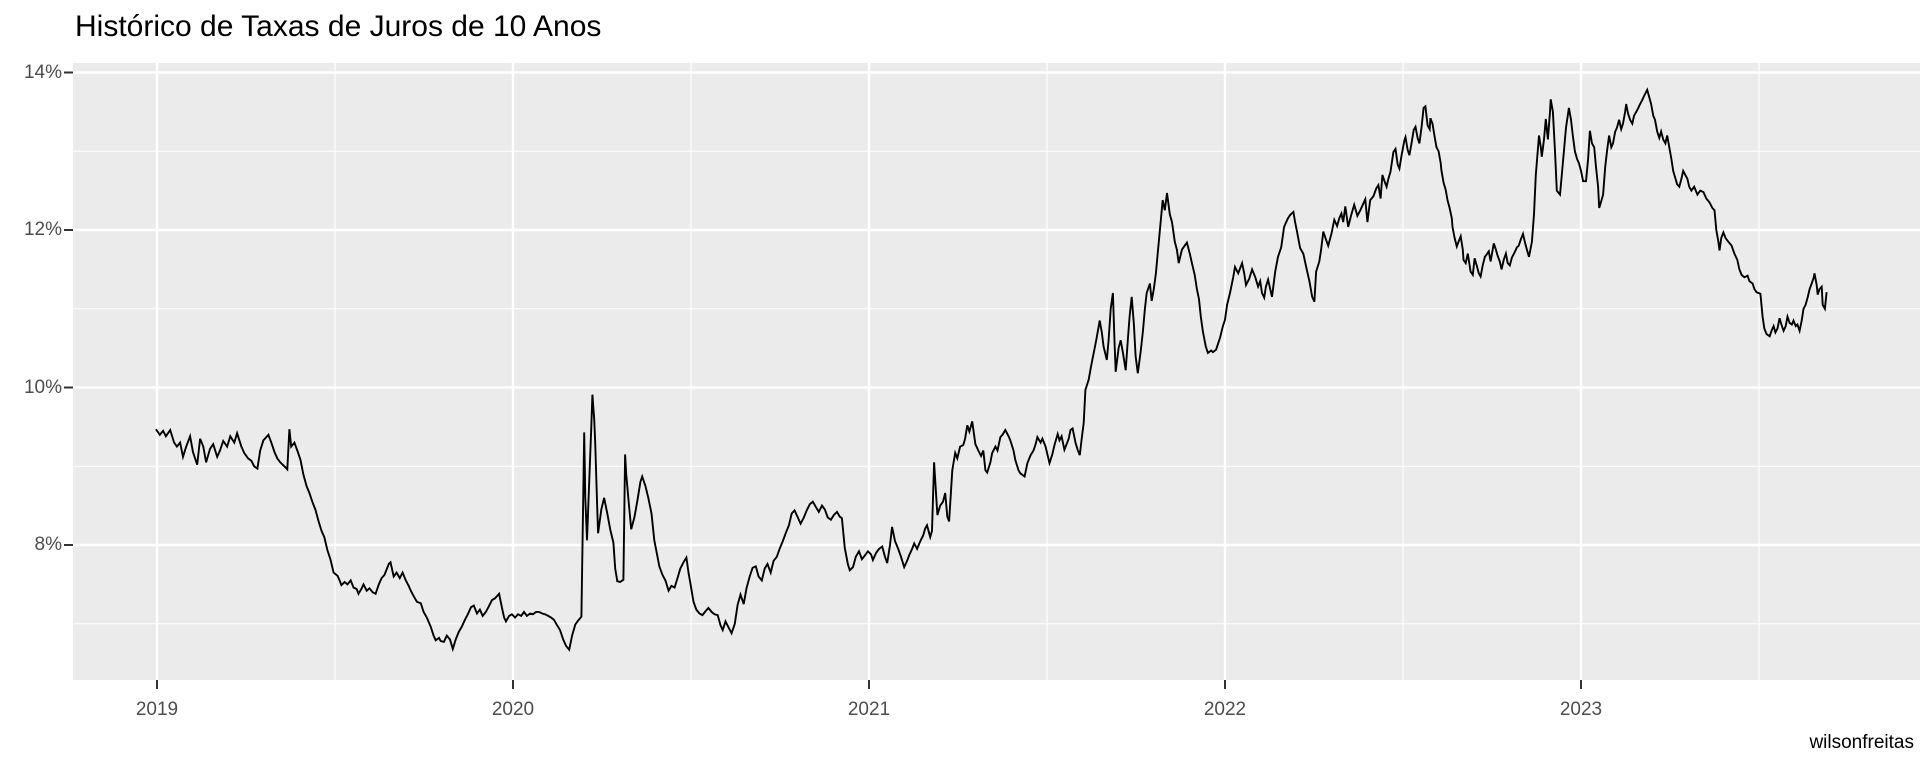 Image resolution: width=1920 pixels, height=768 pixels. I want to click on x-axis-tick-label: 2021, so click(869, 709).